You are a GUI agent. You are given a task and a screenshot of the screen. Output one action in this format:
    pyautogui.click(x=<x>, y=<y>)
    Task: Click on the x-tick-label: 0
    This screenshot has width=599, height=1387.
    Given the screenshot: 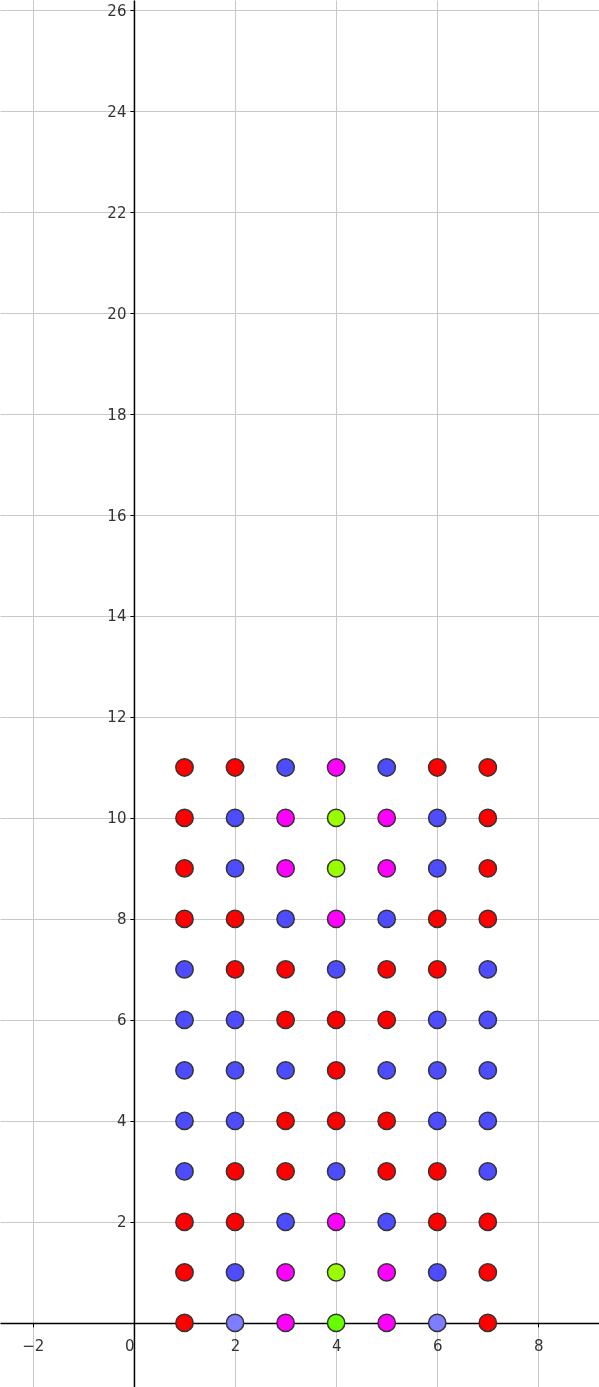 What is the action you would take?
    pyautogui.click(x=129, y=1346)
    